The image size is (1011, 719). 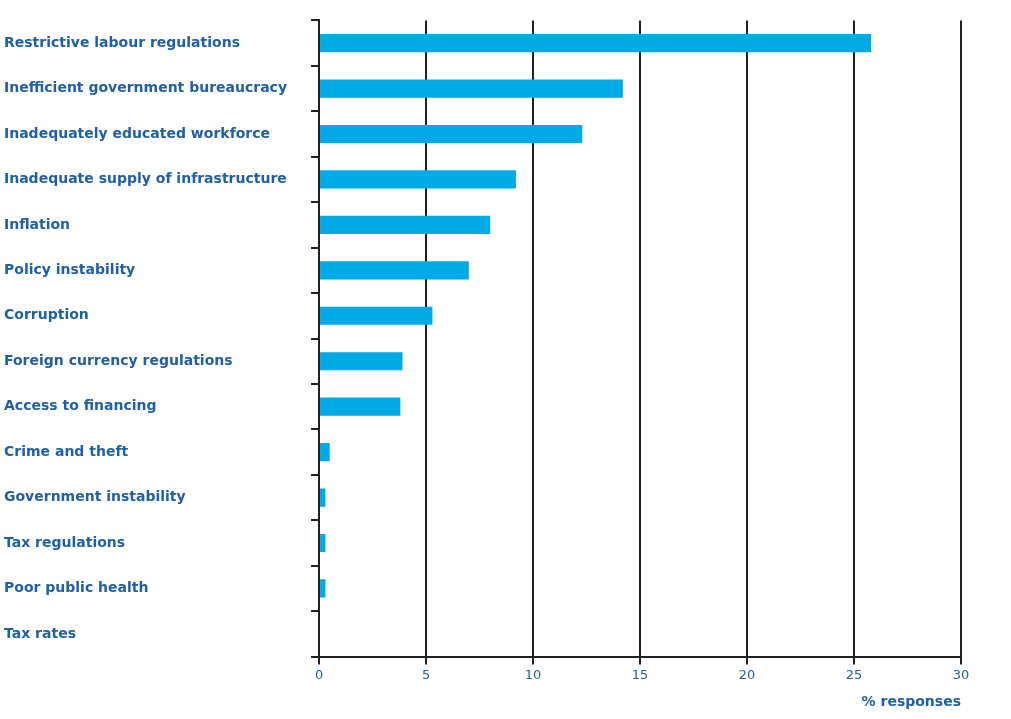 I want to click on y-tick-label: Crime and theft, so click(x=66, y=450).